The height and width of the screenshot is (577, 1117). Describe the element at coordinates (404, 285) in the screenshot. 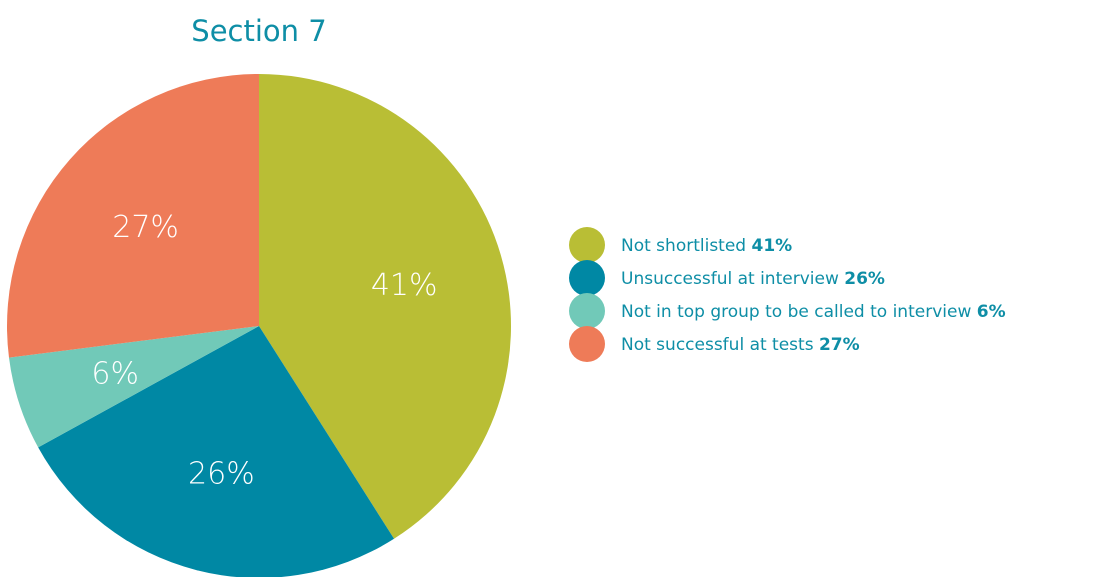

I see `pie-slice-label: 41%` at that location.